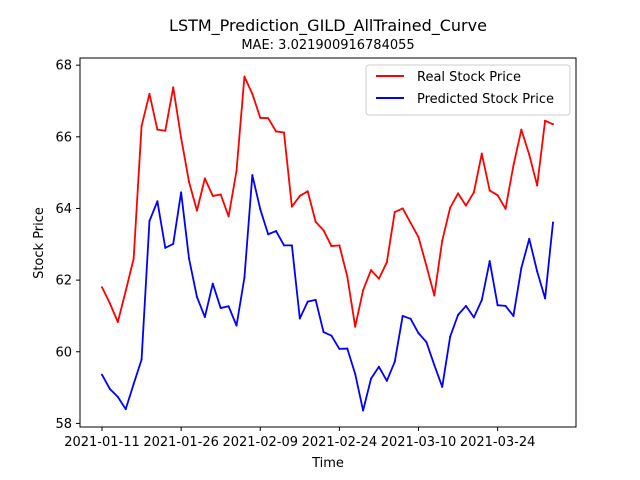  I want to click on x-tick-label: 2021-01-26, so click(181, 442).